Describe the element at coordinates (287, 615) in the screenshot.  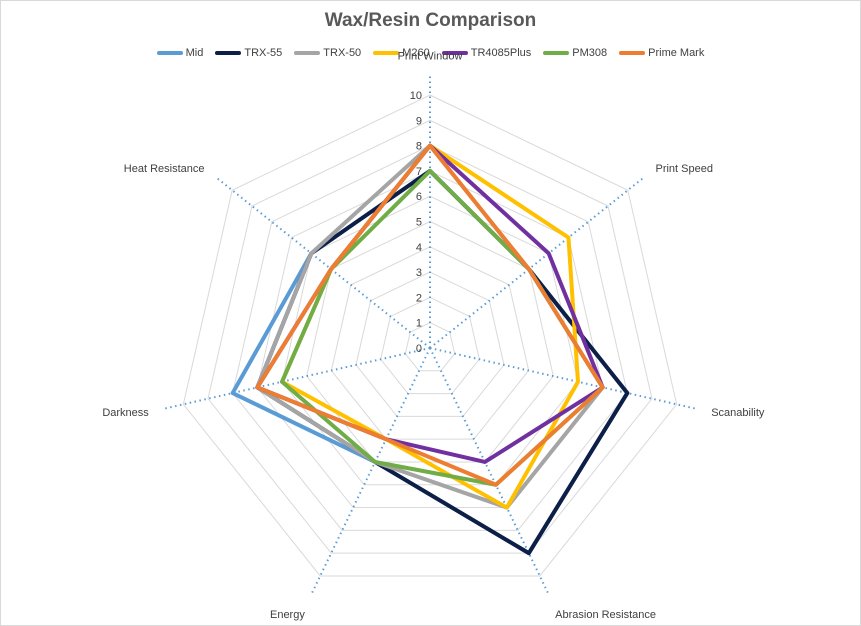
I see `axis-label: Energy` at that location.